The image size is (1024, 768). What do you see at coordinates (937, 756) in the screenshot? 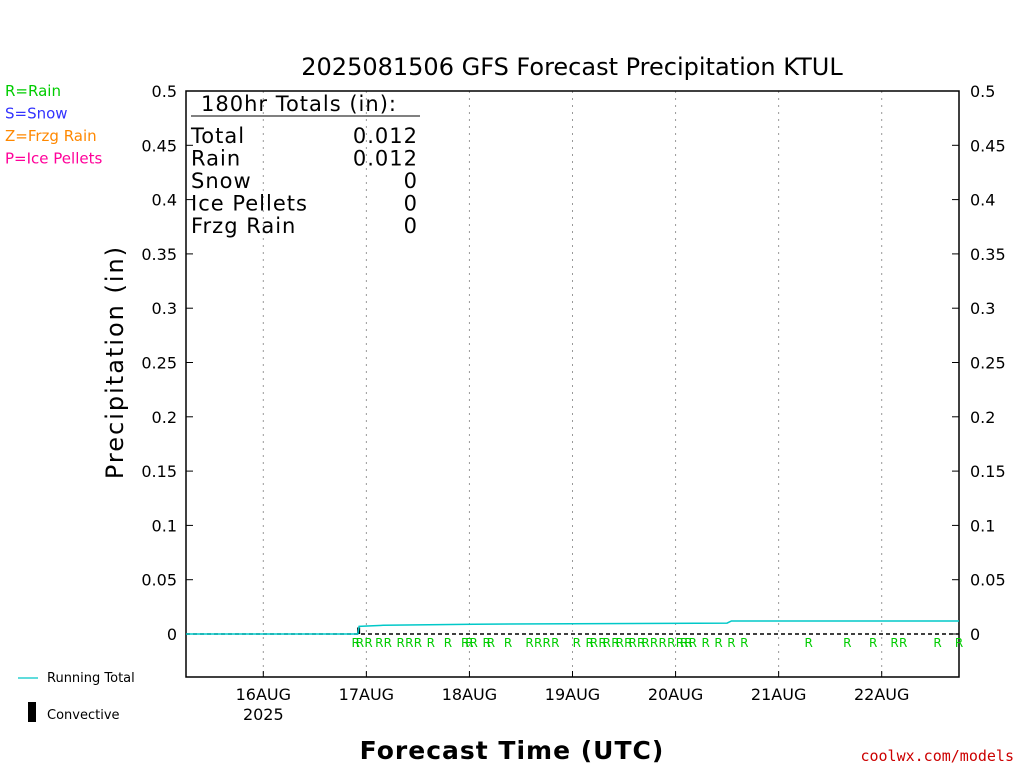
I see `credit-watermark: coolwx.com/models` at bounding box center [937, 756].